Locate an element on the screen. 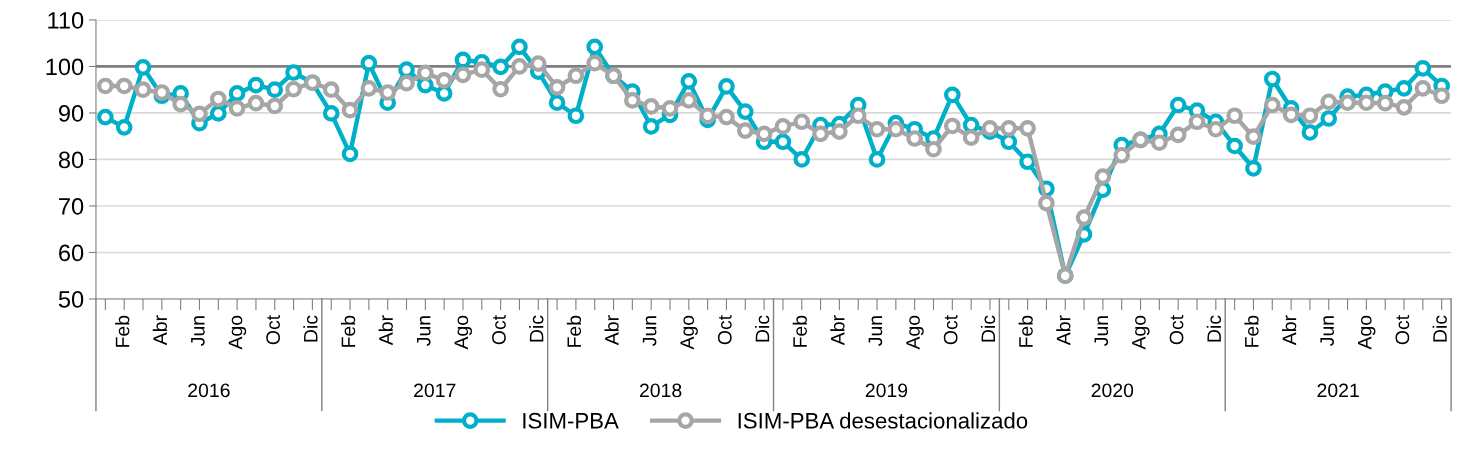 The height and width of the screenshot is (453, 1465). text: 2017 is located at coordinates (435, 390).